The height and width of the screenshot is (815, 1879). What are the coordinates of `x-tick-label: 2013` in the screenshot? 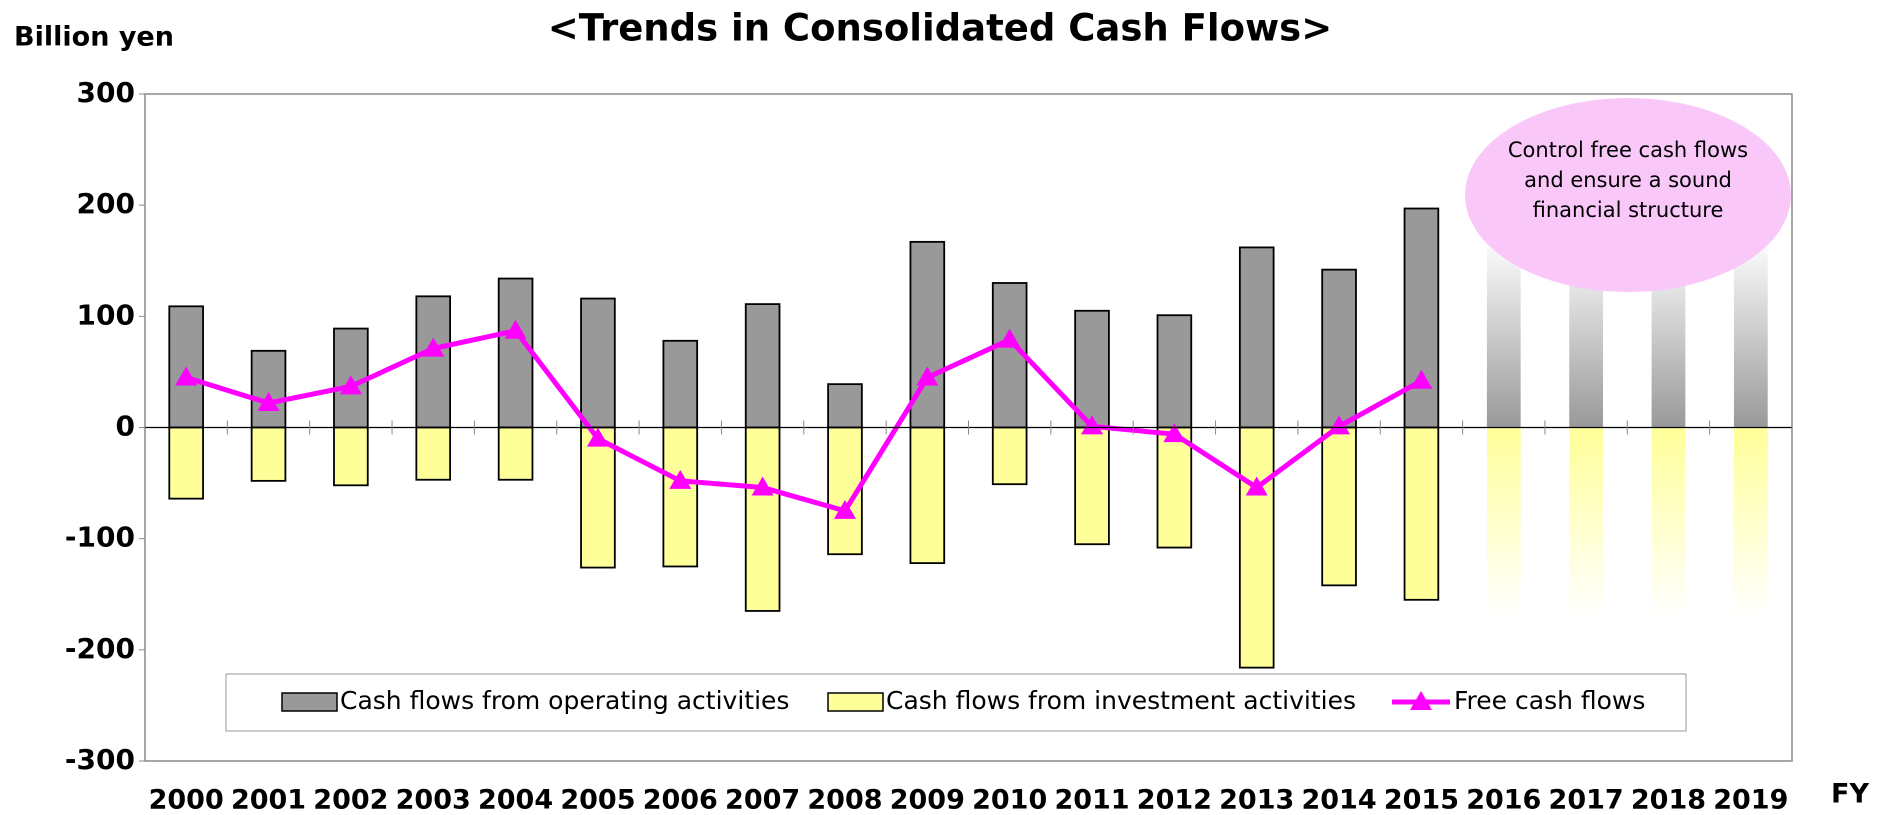 It's located at (1256, 800).